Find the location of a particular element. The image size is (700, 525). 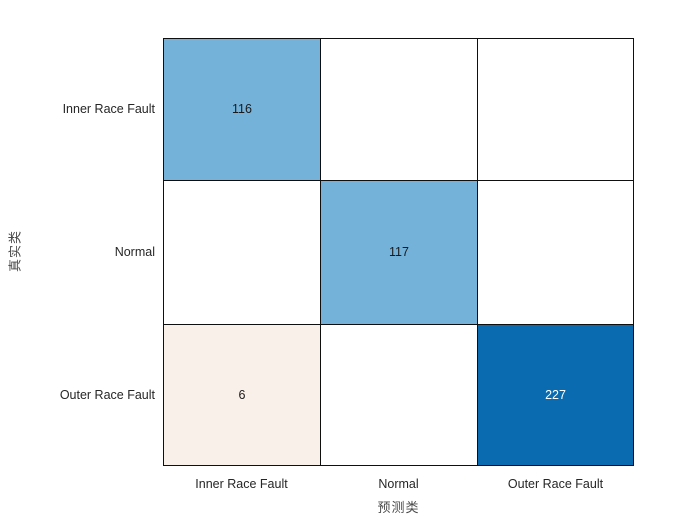

col-tick-label-inner-race-fault: Inner Race Fault is located at coordinates (241, 484).